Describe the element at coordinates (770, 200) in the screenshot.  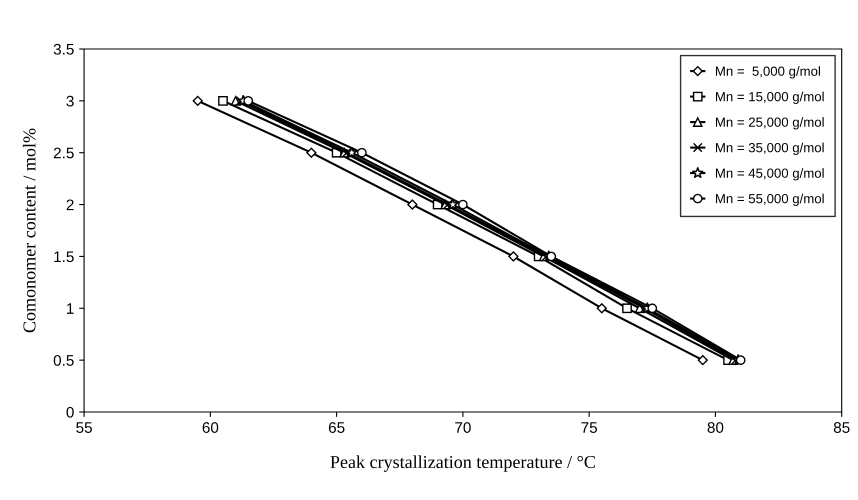
I see `legend-label: Mn = 55,000 g/mol` at that location.